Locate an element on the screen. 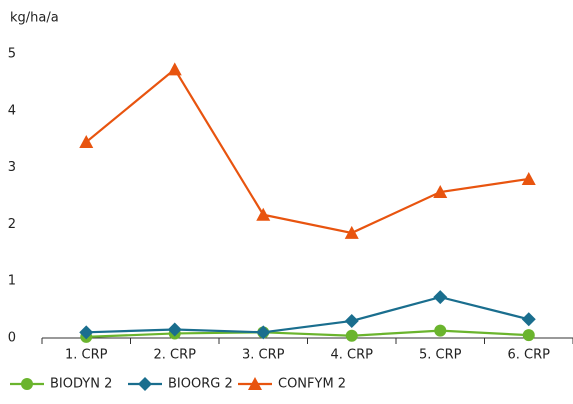  x-tick-label: 4. CRP is located at coordinates (352, 355).